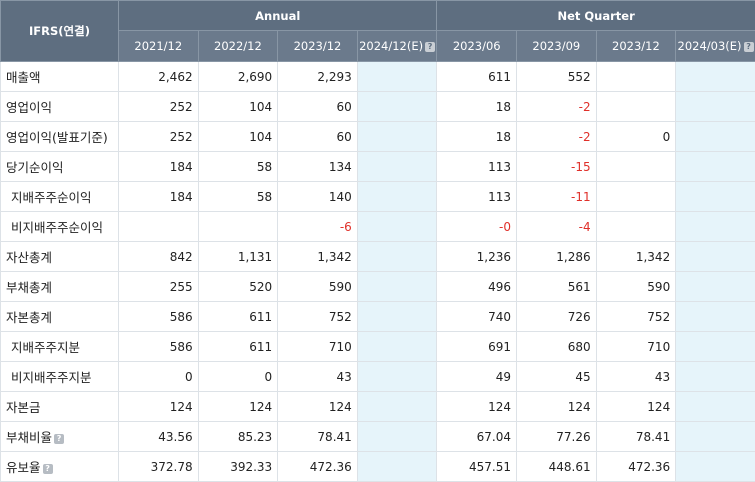  I want to click on table-cell: 392.33, so click(238, 466).